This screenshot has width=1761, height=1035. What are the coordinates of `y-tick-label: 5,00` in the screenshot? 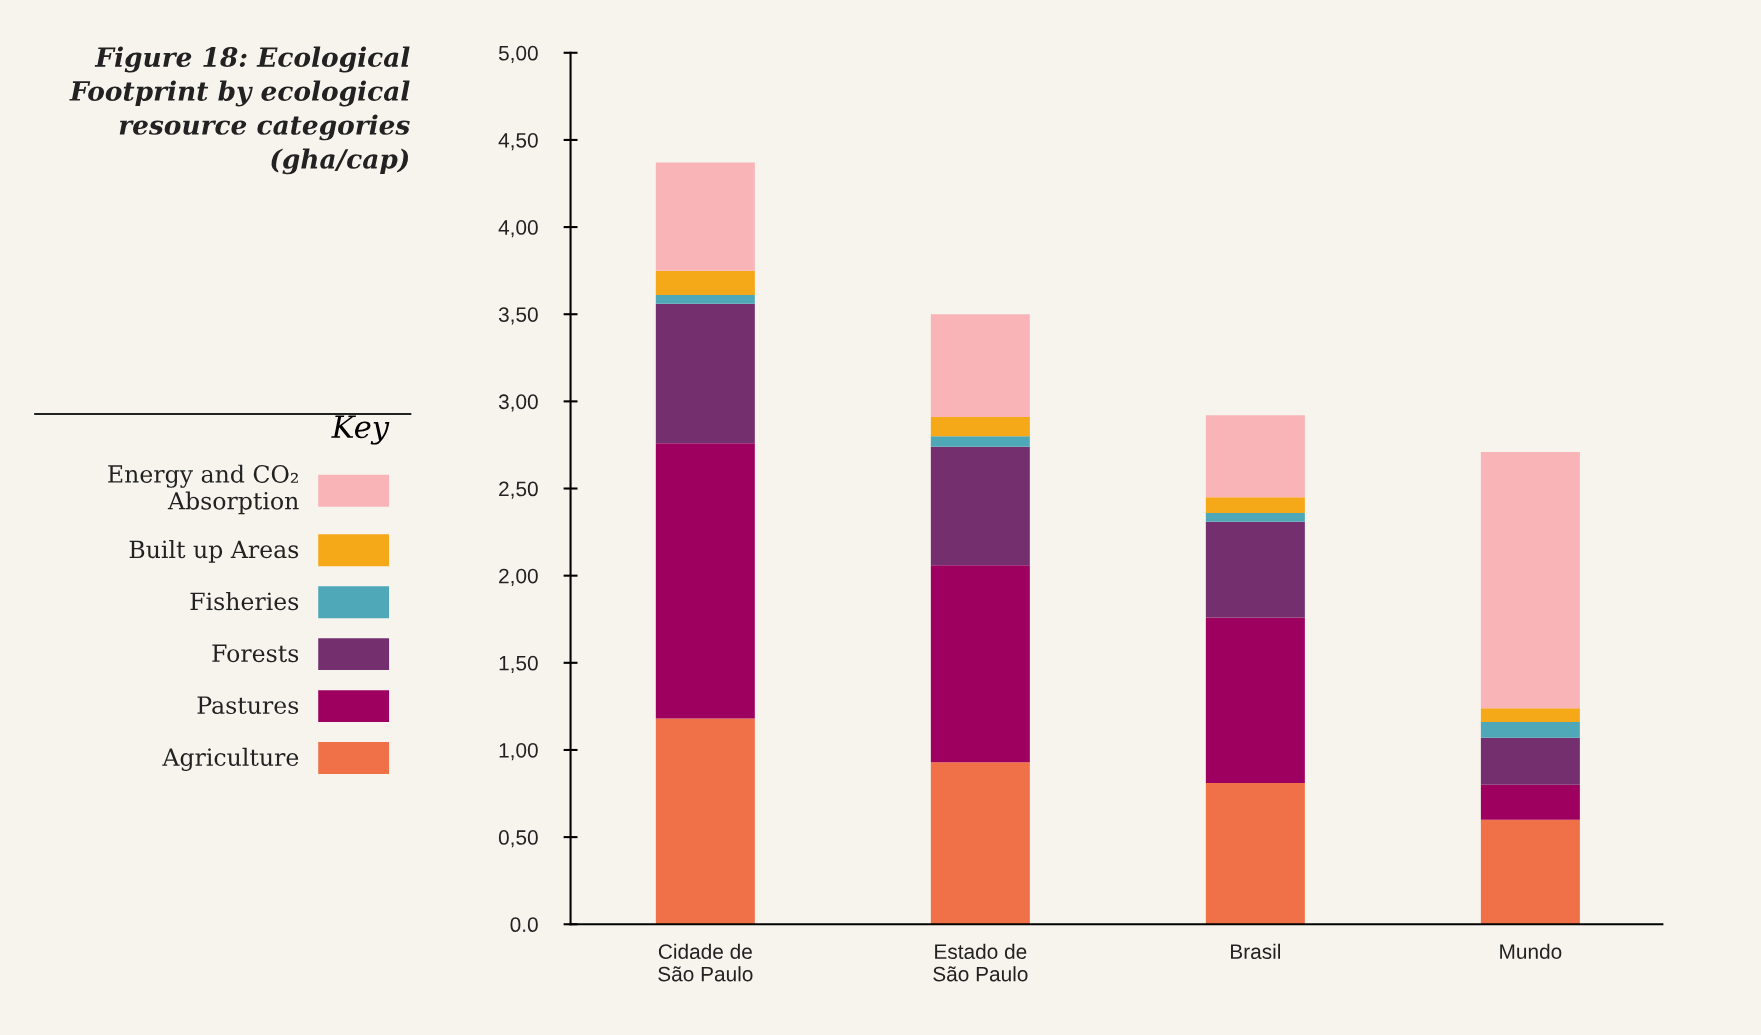 It's located at (518, 54).